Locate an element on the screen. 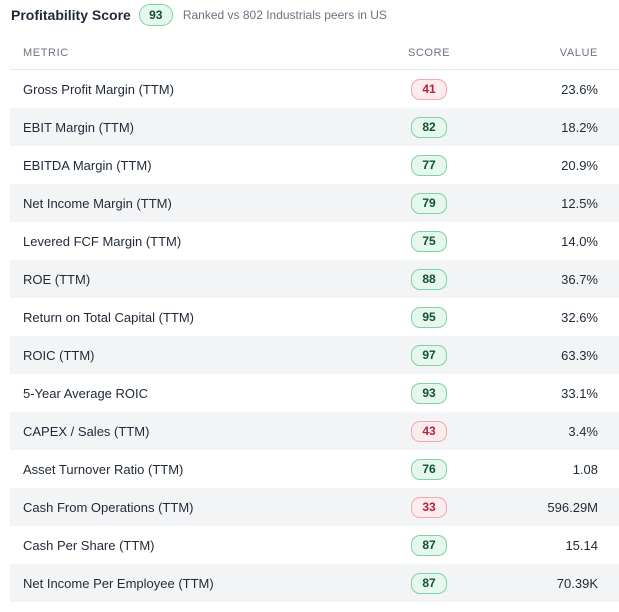  metric-name: 5-Year Average ROIC is located at coordinates (86, 393).